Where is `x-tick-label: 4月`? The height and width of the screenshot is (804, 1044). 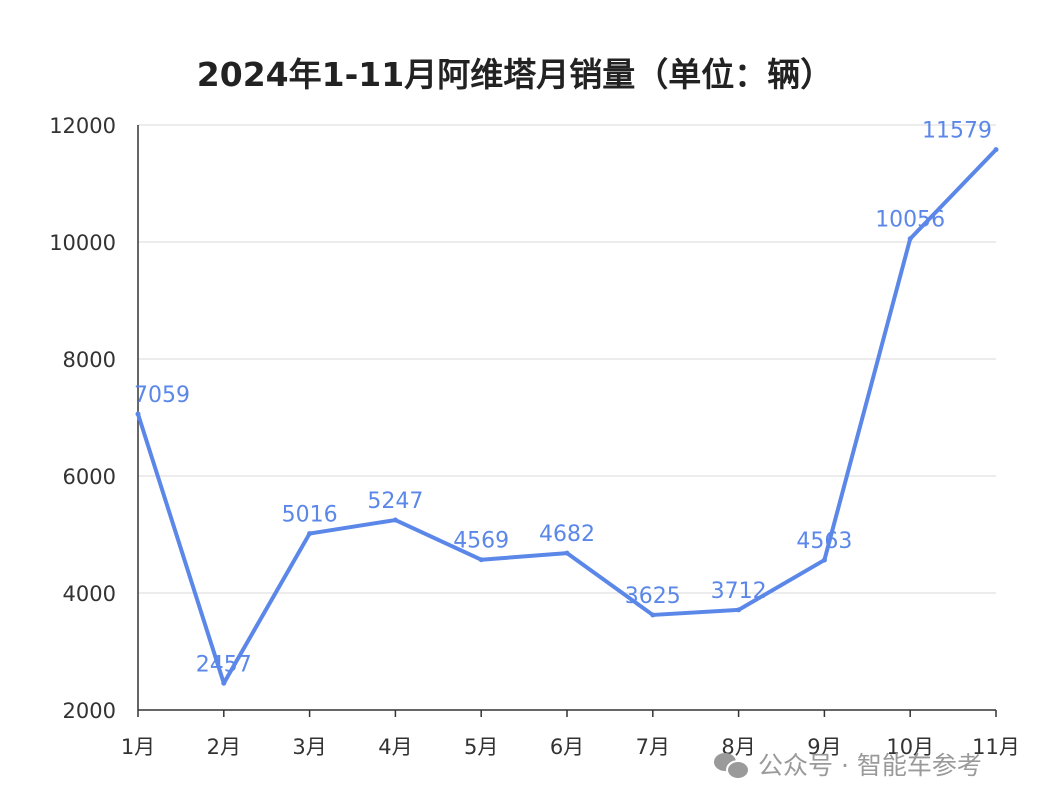 x-tick-label: 4月 is located at coordinates (395, 747).